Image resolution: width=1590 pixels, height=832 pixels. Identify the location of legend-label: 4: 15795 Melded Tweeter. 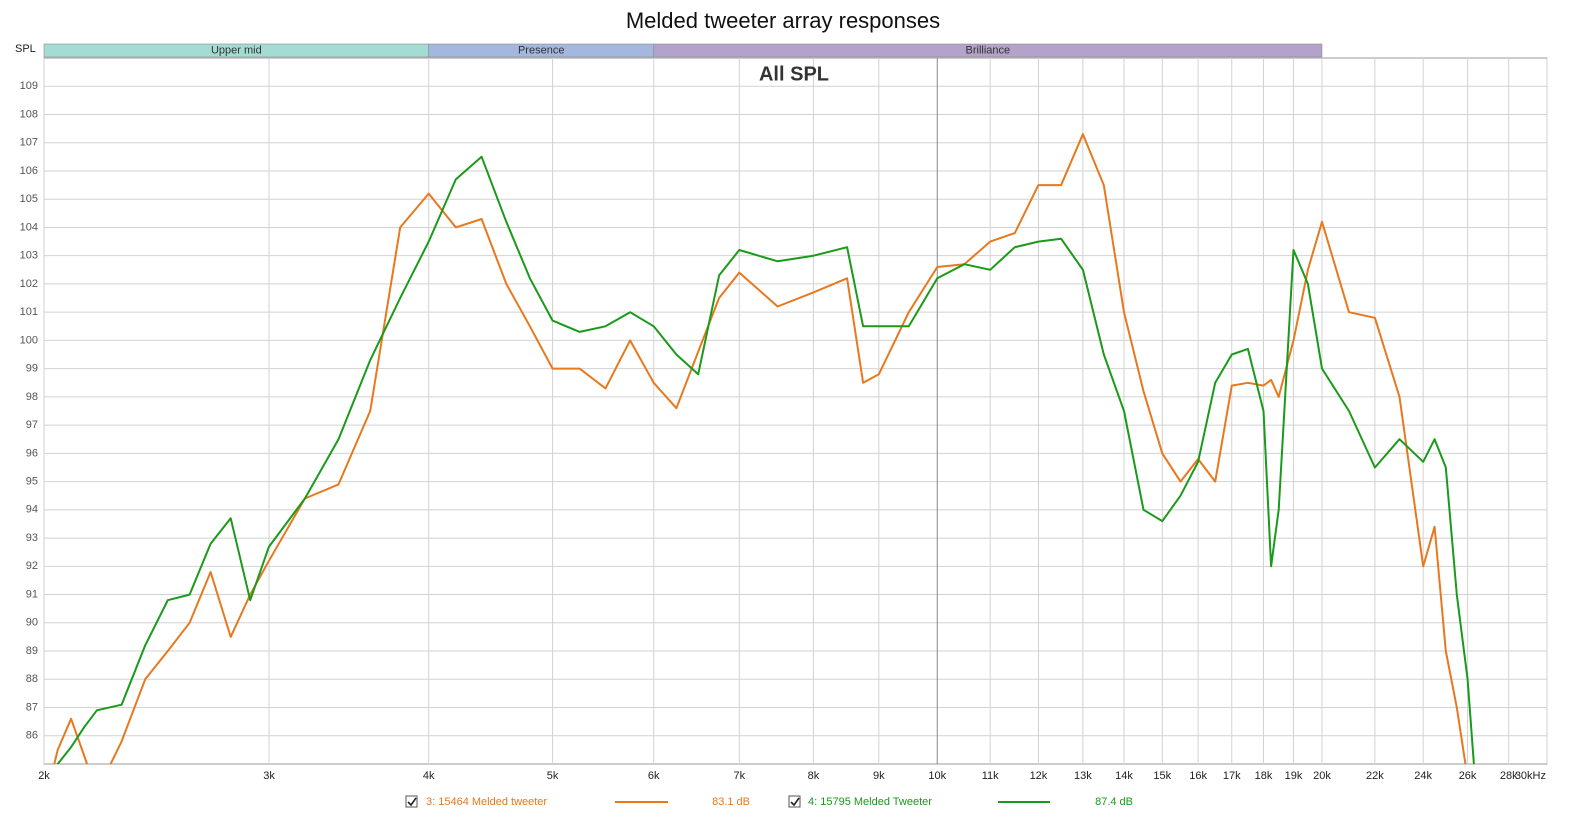
(870, 802).